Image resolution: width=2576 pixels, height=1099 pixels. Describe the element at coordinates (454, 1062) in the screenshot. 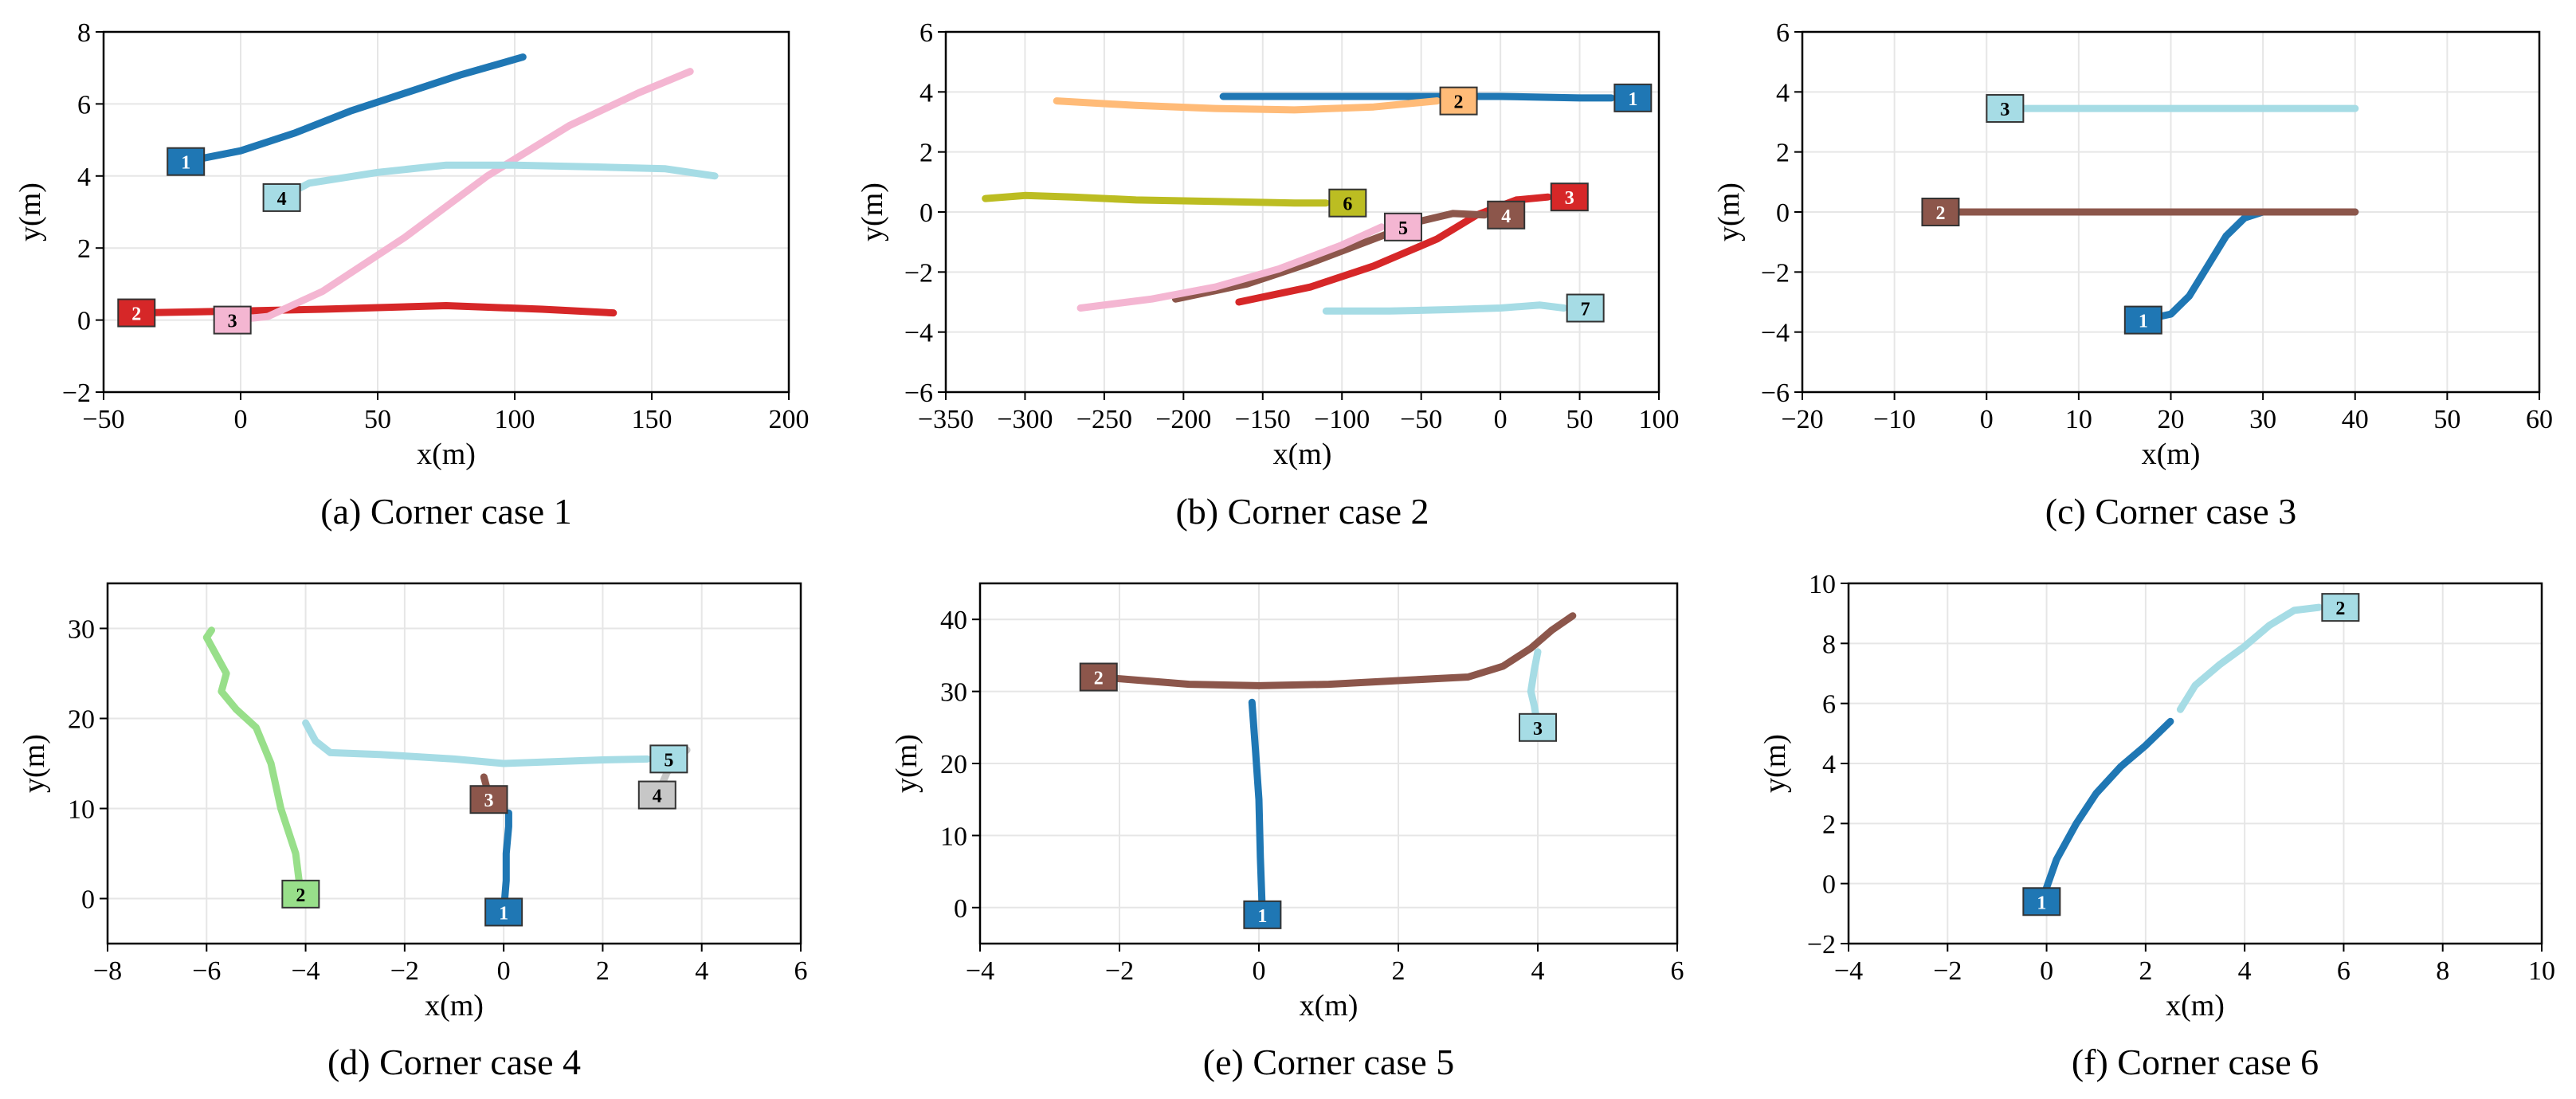

I see `panel-caption: (d) Corner case 4` at that location.